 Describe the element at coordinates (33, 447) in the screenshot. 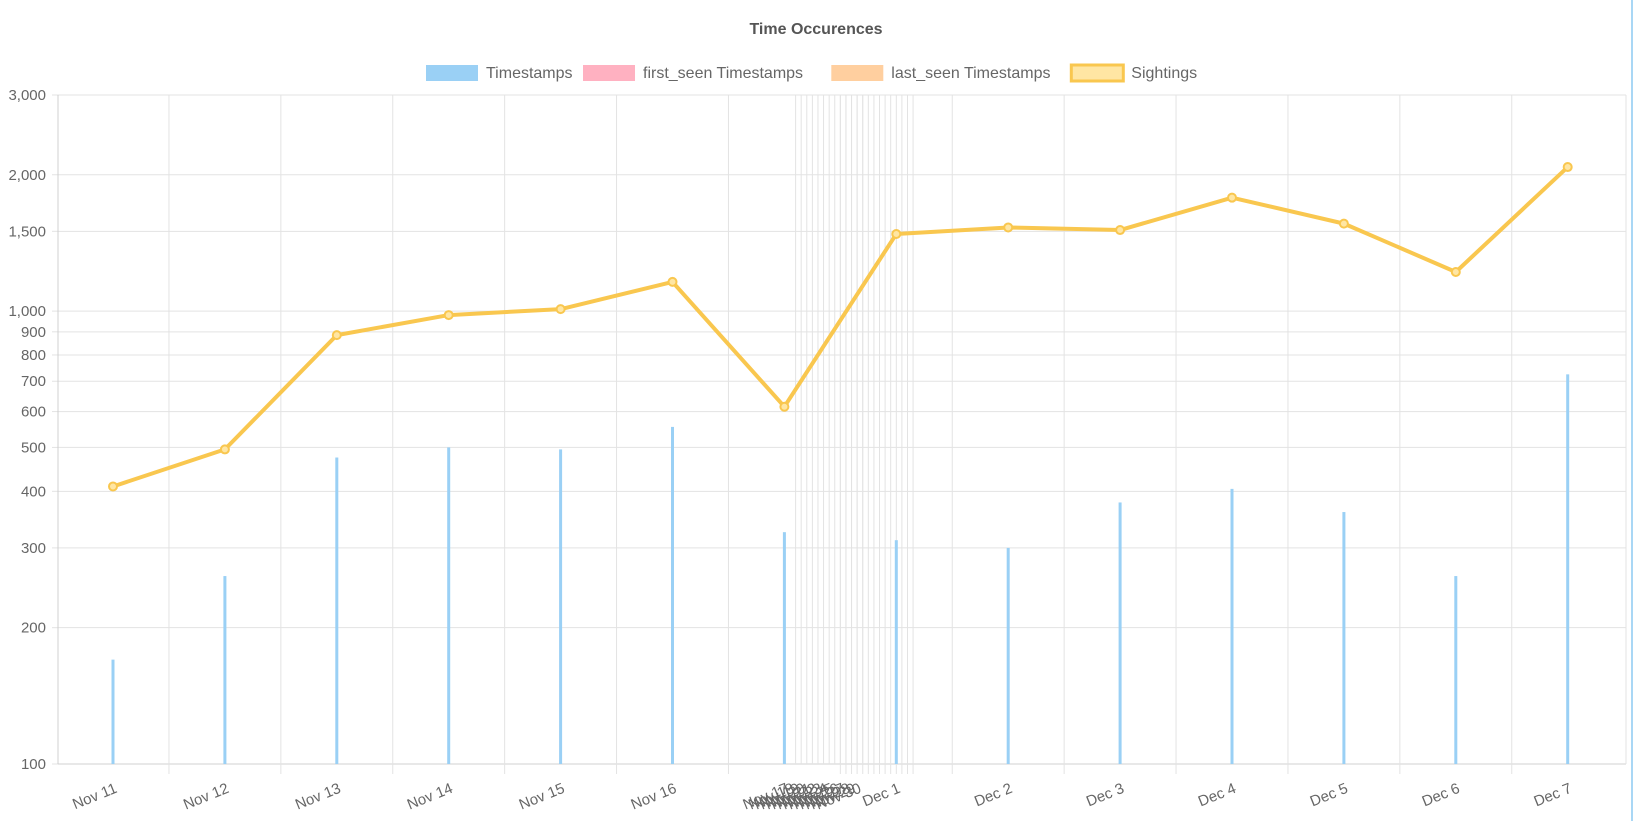

I see `y-tick-label: 500` at that location.